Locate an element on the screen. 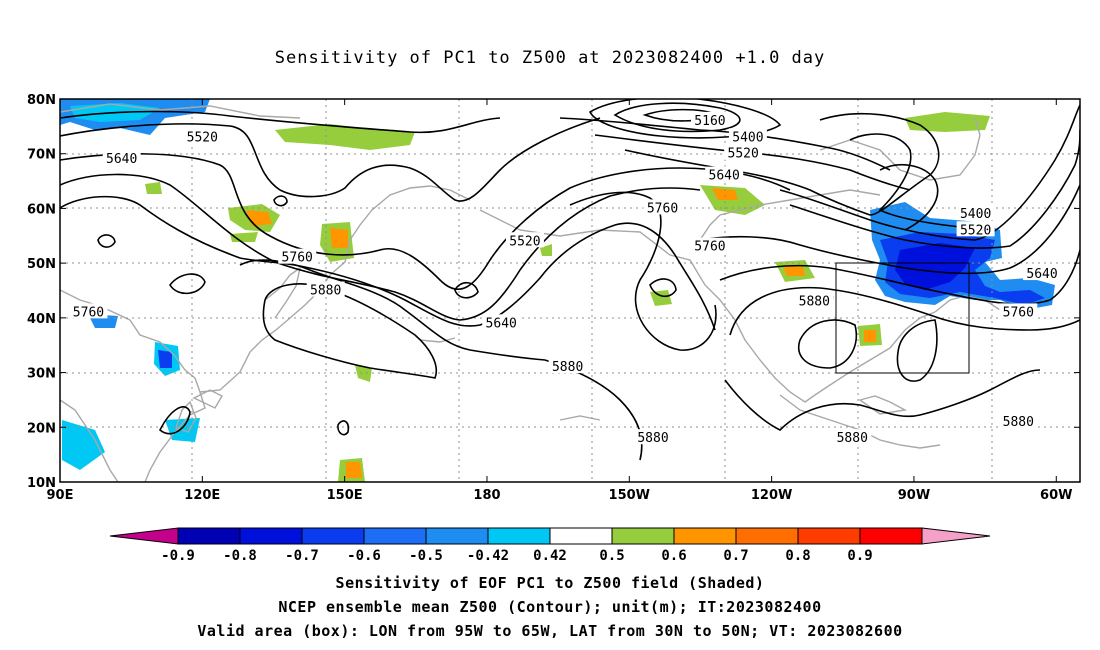 The height and width of the screenshot is (650, 1100). colorbar-label: 0.6 is located at coordinates (673, 556).